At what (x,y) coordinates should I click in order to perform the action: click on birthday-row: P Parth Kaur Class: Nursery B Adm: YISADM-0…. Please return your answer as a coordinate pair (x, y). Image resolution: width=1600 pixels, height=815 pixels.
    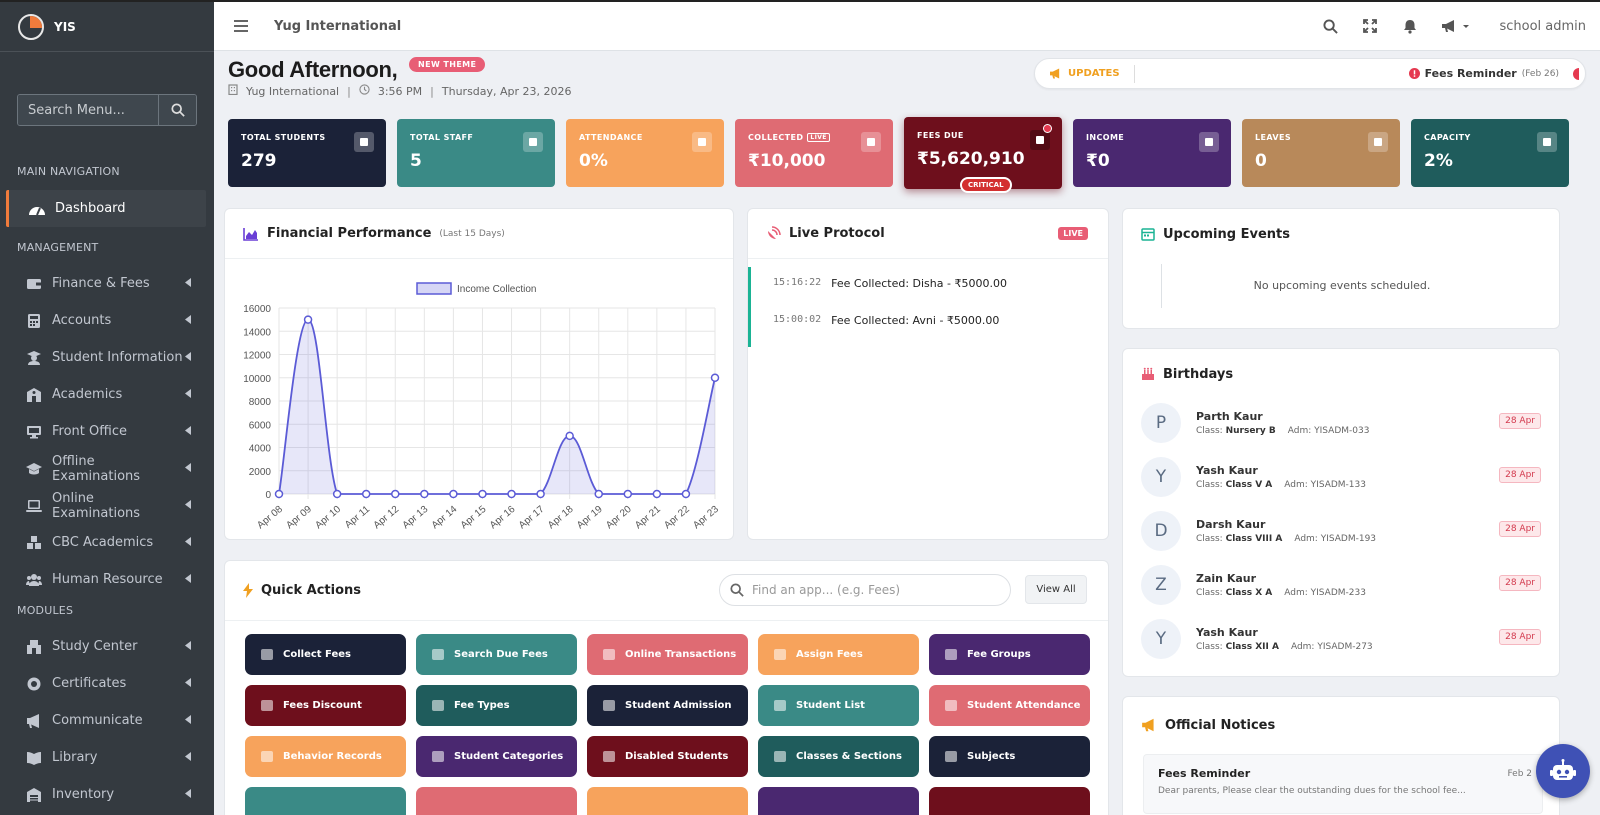
    Looking at the image, I should click on (1341, 423).